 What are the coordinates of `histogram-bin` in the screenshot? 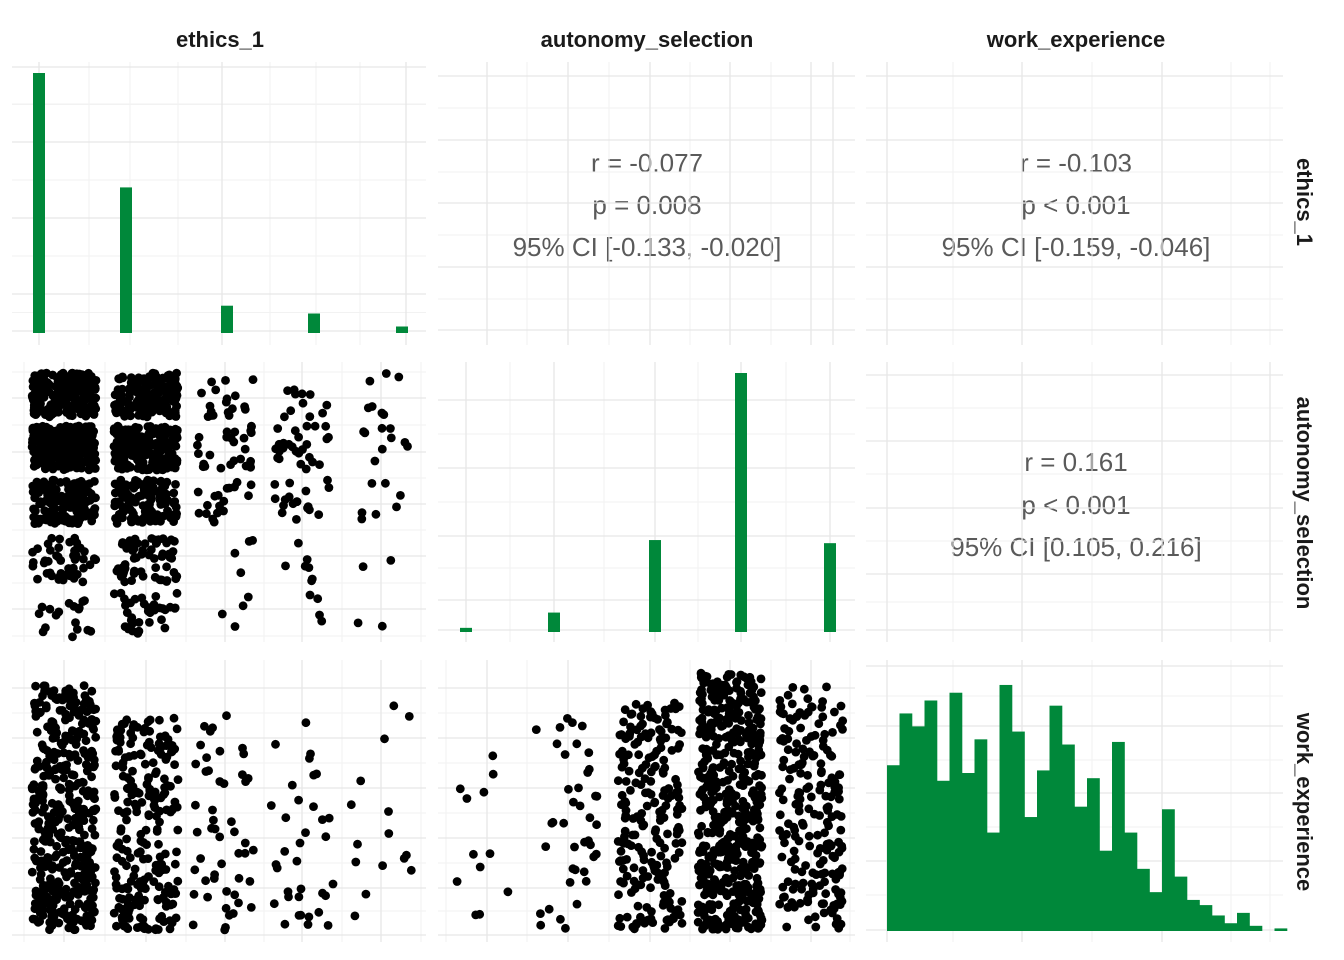 It's located at (1156, 911).